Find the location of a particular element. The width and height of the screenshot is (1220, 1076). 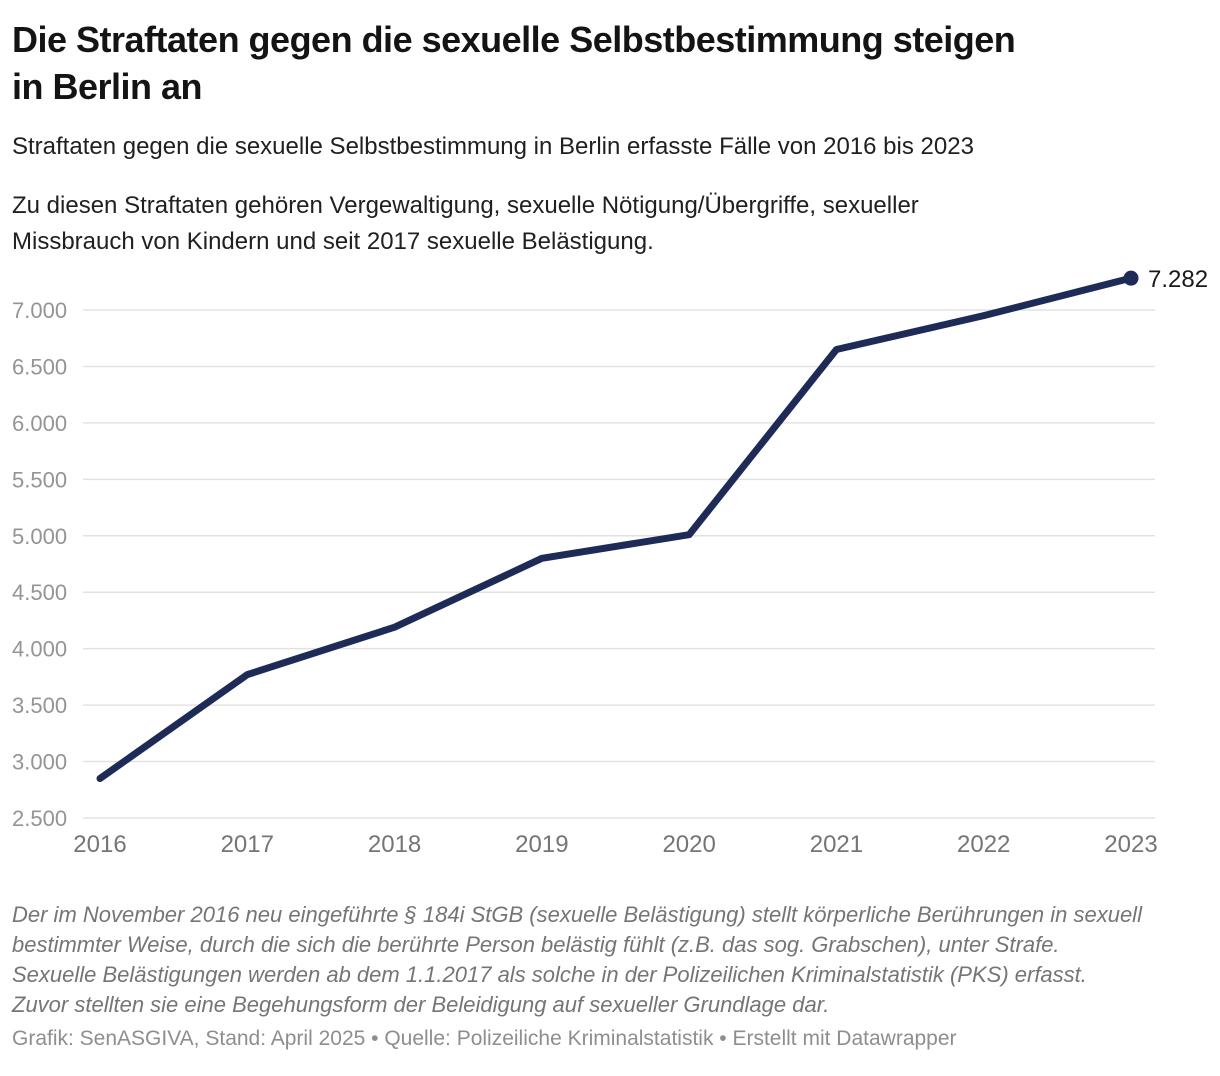

end-point-marker is located at coordinates (1131, 278).